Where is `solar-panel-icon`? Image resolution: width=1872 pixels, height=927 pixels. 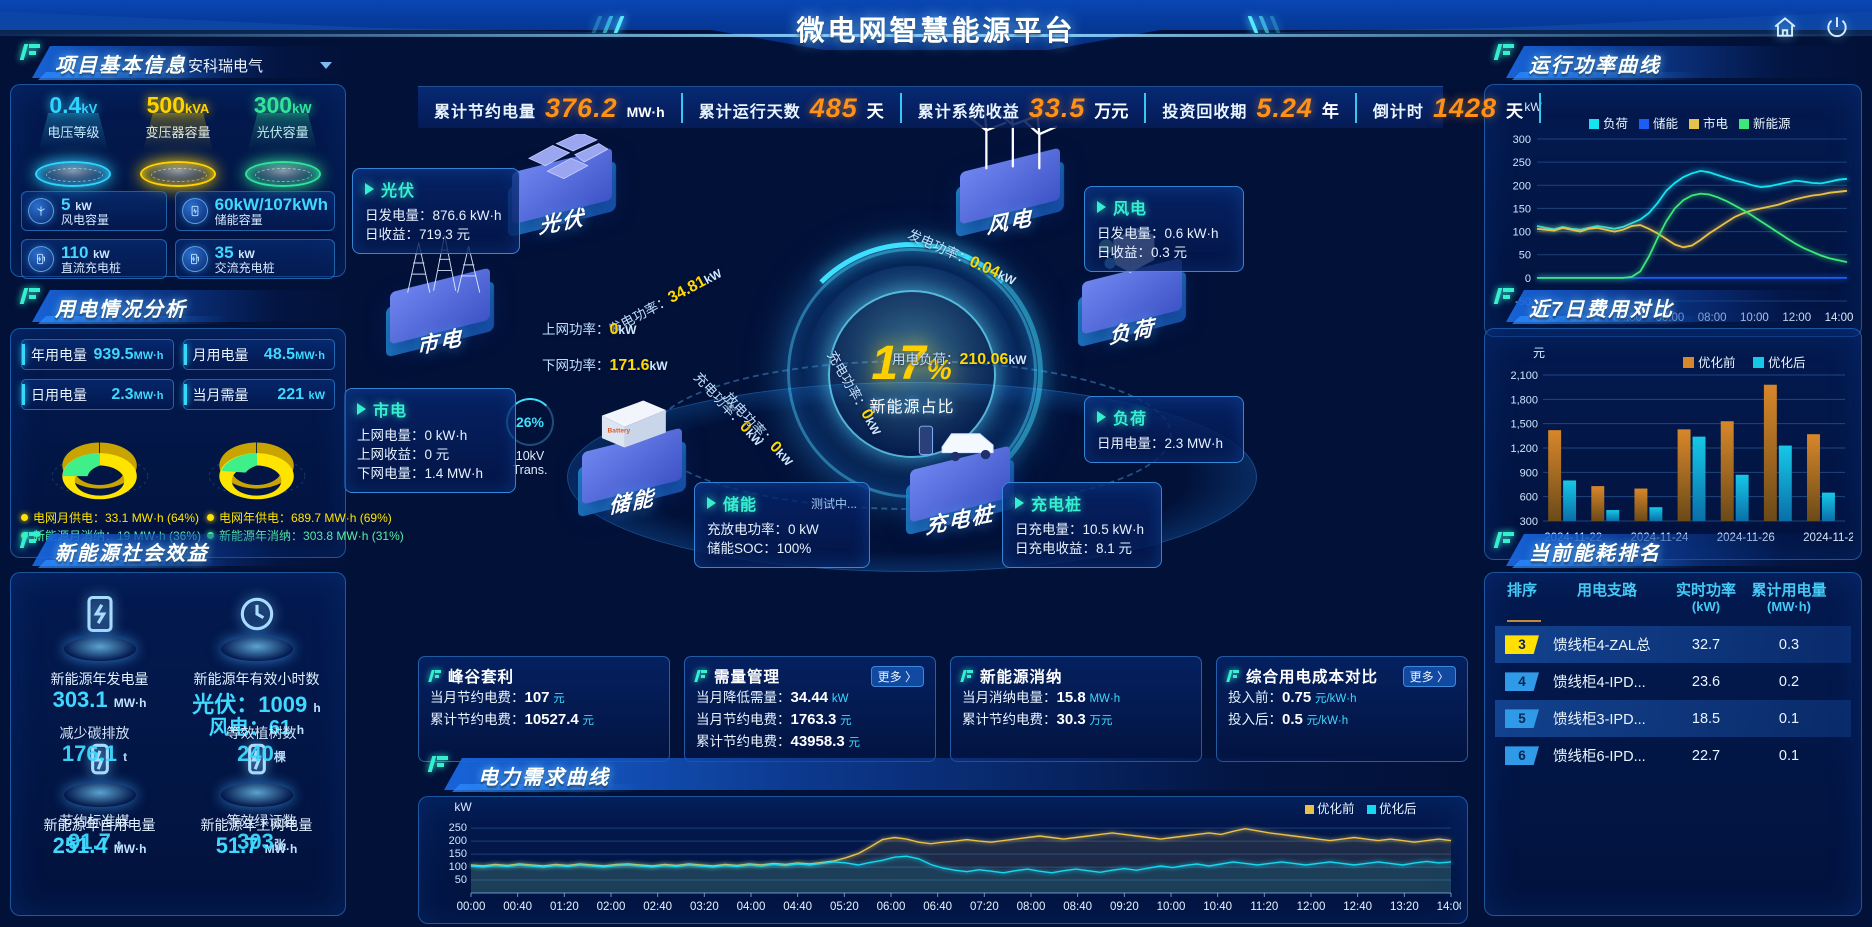 solar-panel-icon is located at coordinates (568, 156).